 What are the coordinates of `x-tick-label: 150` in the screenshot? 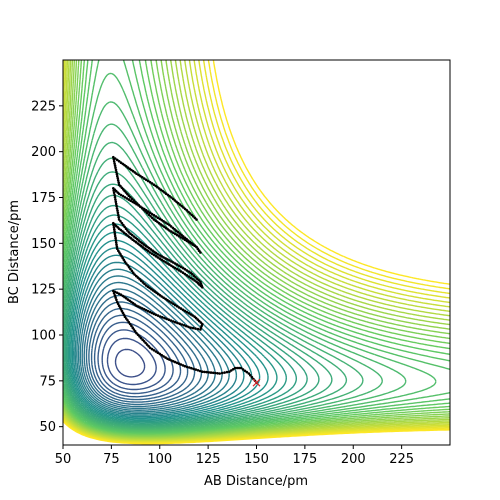 It's located at (256, 459).